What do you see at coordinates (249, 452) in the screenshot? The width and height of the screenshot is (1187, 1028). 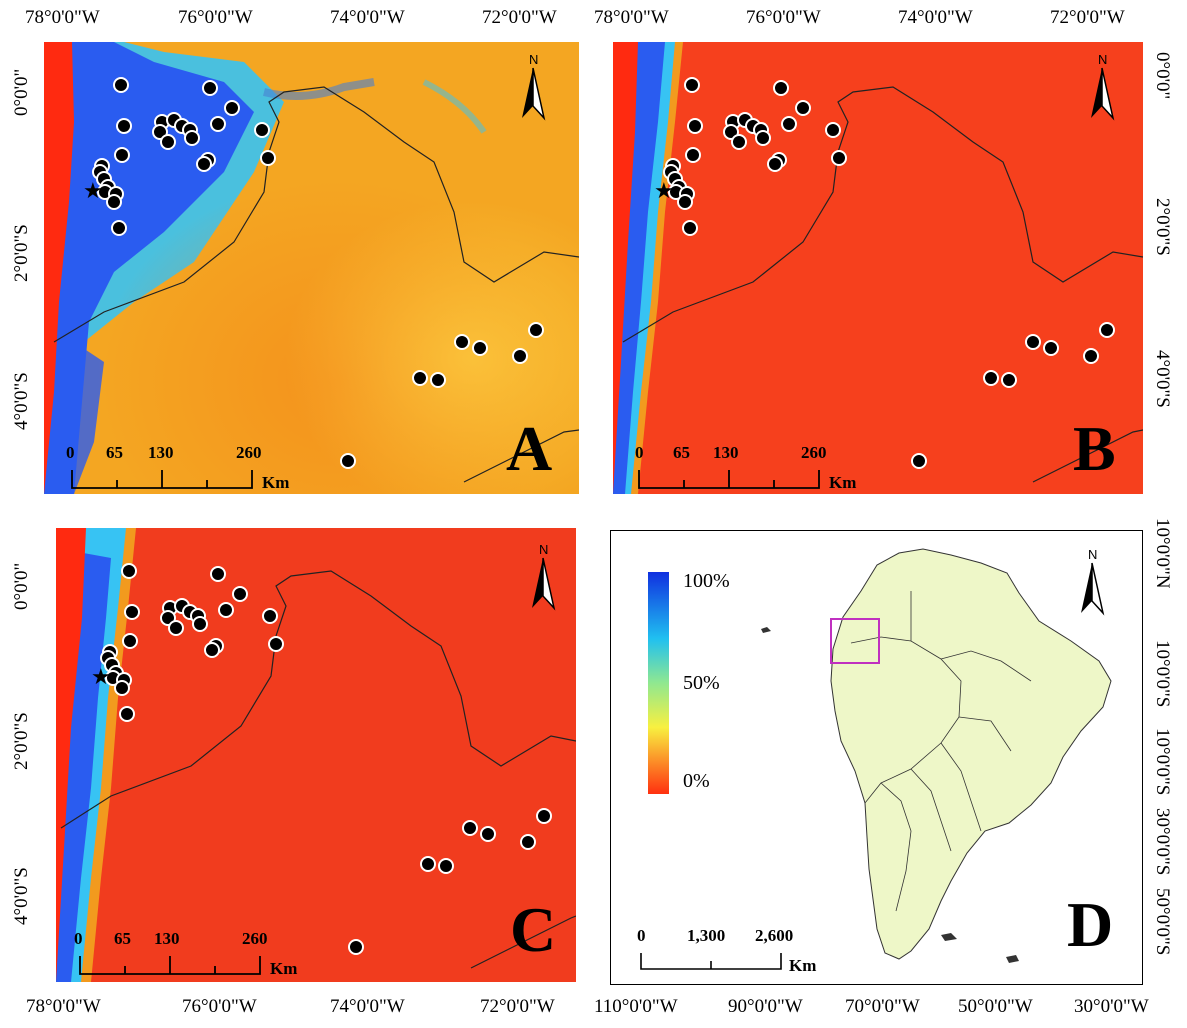 I see `scale-tick: 260` at bounding box center [249, 452].